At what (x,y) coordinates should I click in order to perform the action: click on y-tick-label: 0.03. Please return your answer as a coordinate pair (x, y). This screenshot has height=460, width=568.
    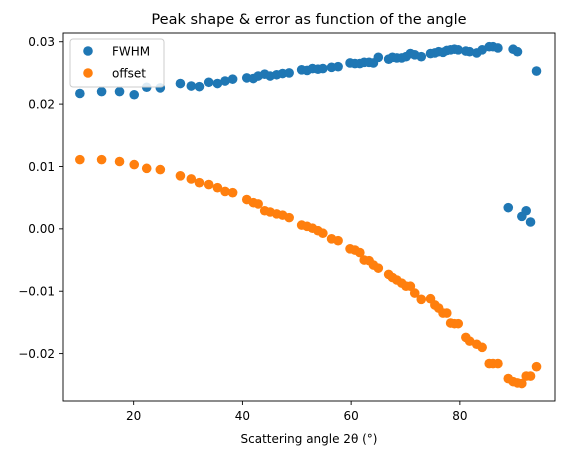
    Looking at the image, I should click on (41, 42).